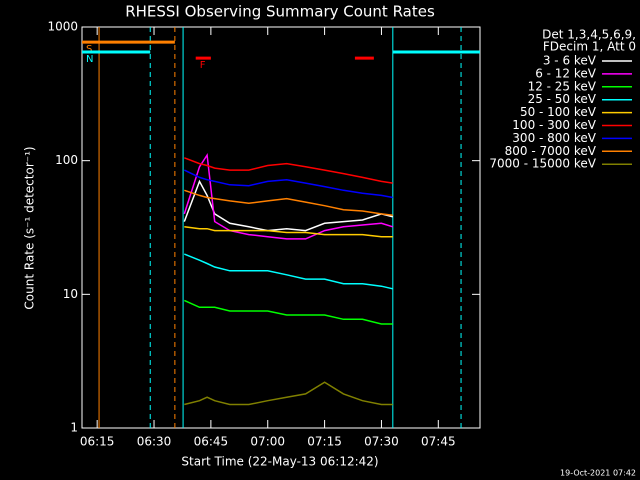 This screenshot has height=480, width=640. I want to click on y-tick-label: 1, so click(74, 428).